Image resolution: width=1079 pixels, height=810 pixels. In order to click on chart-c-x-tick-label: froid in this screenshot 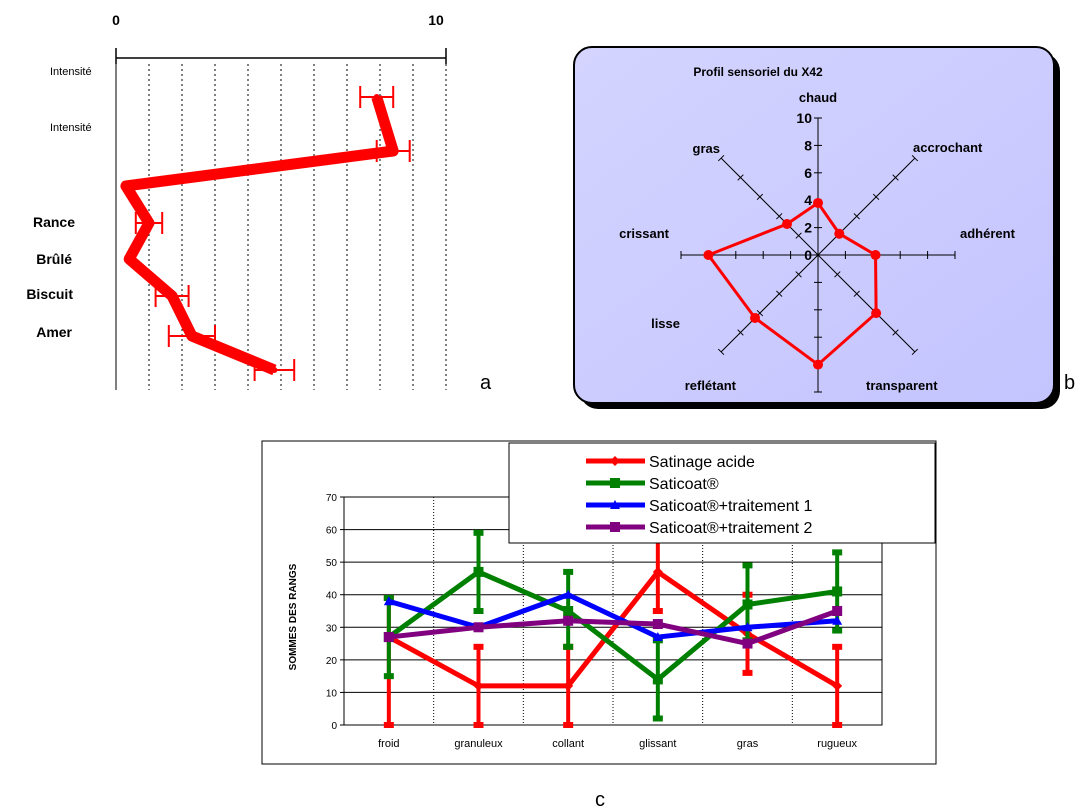, I will do `click(388, 744)`.